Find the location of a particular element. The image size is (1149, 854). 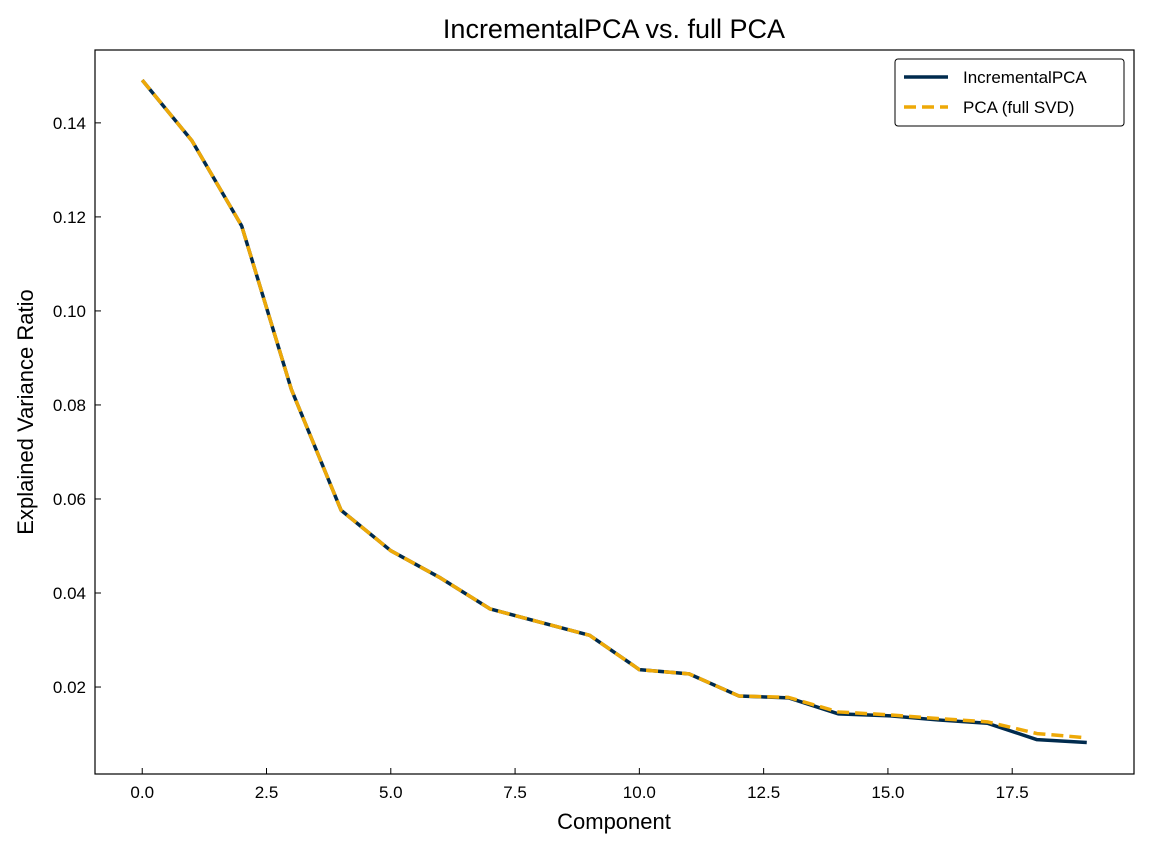

chart-title: IncrementalPCA vs. full PCA is located at coordinates (614, 29).